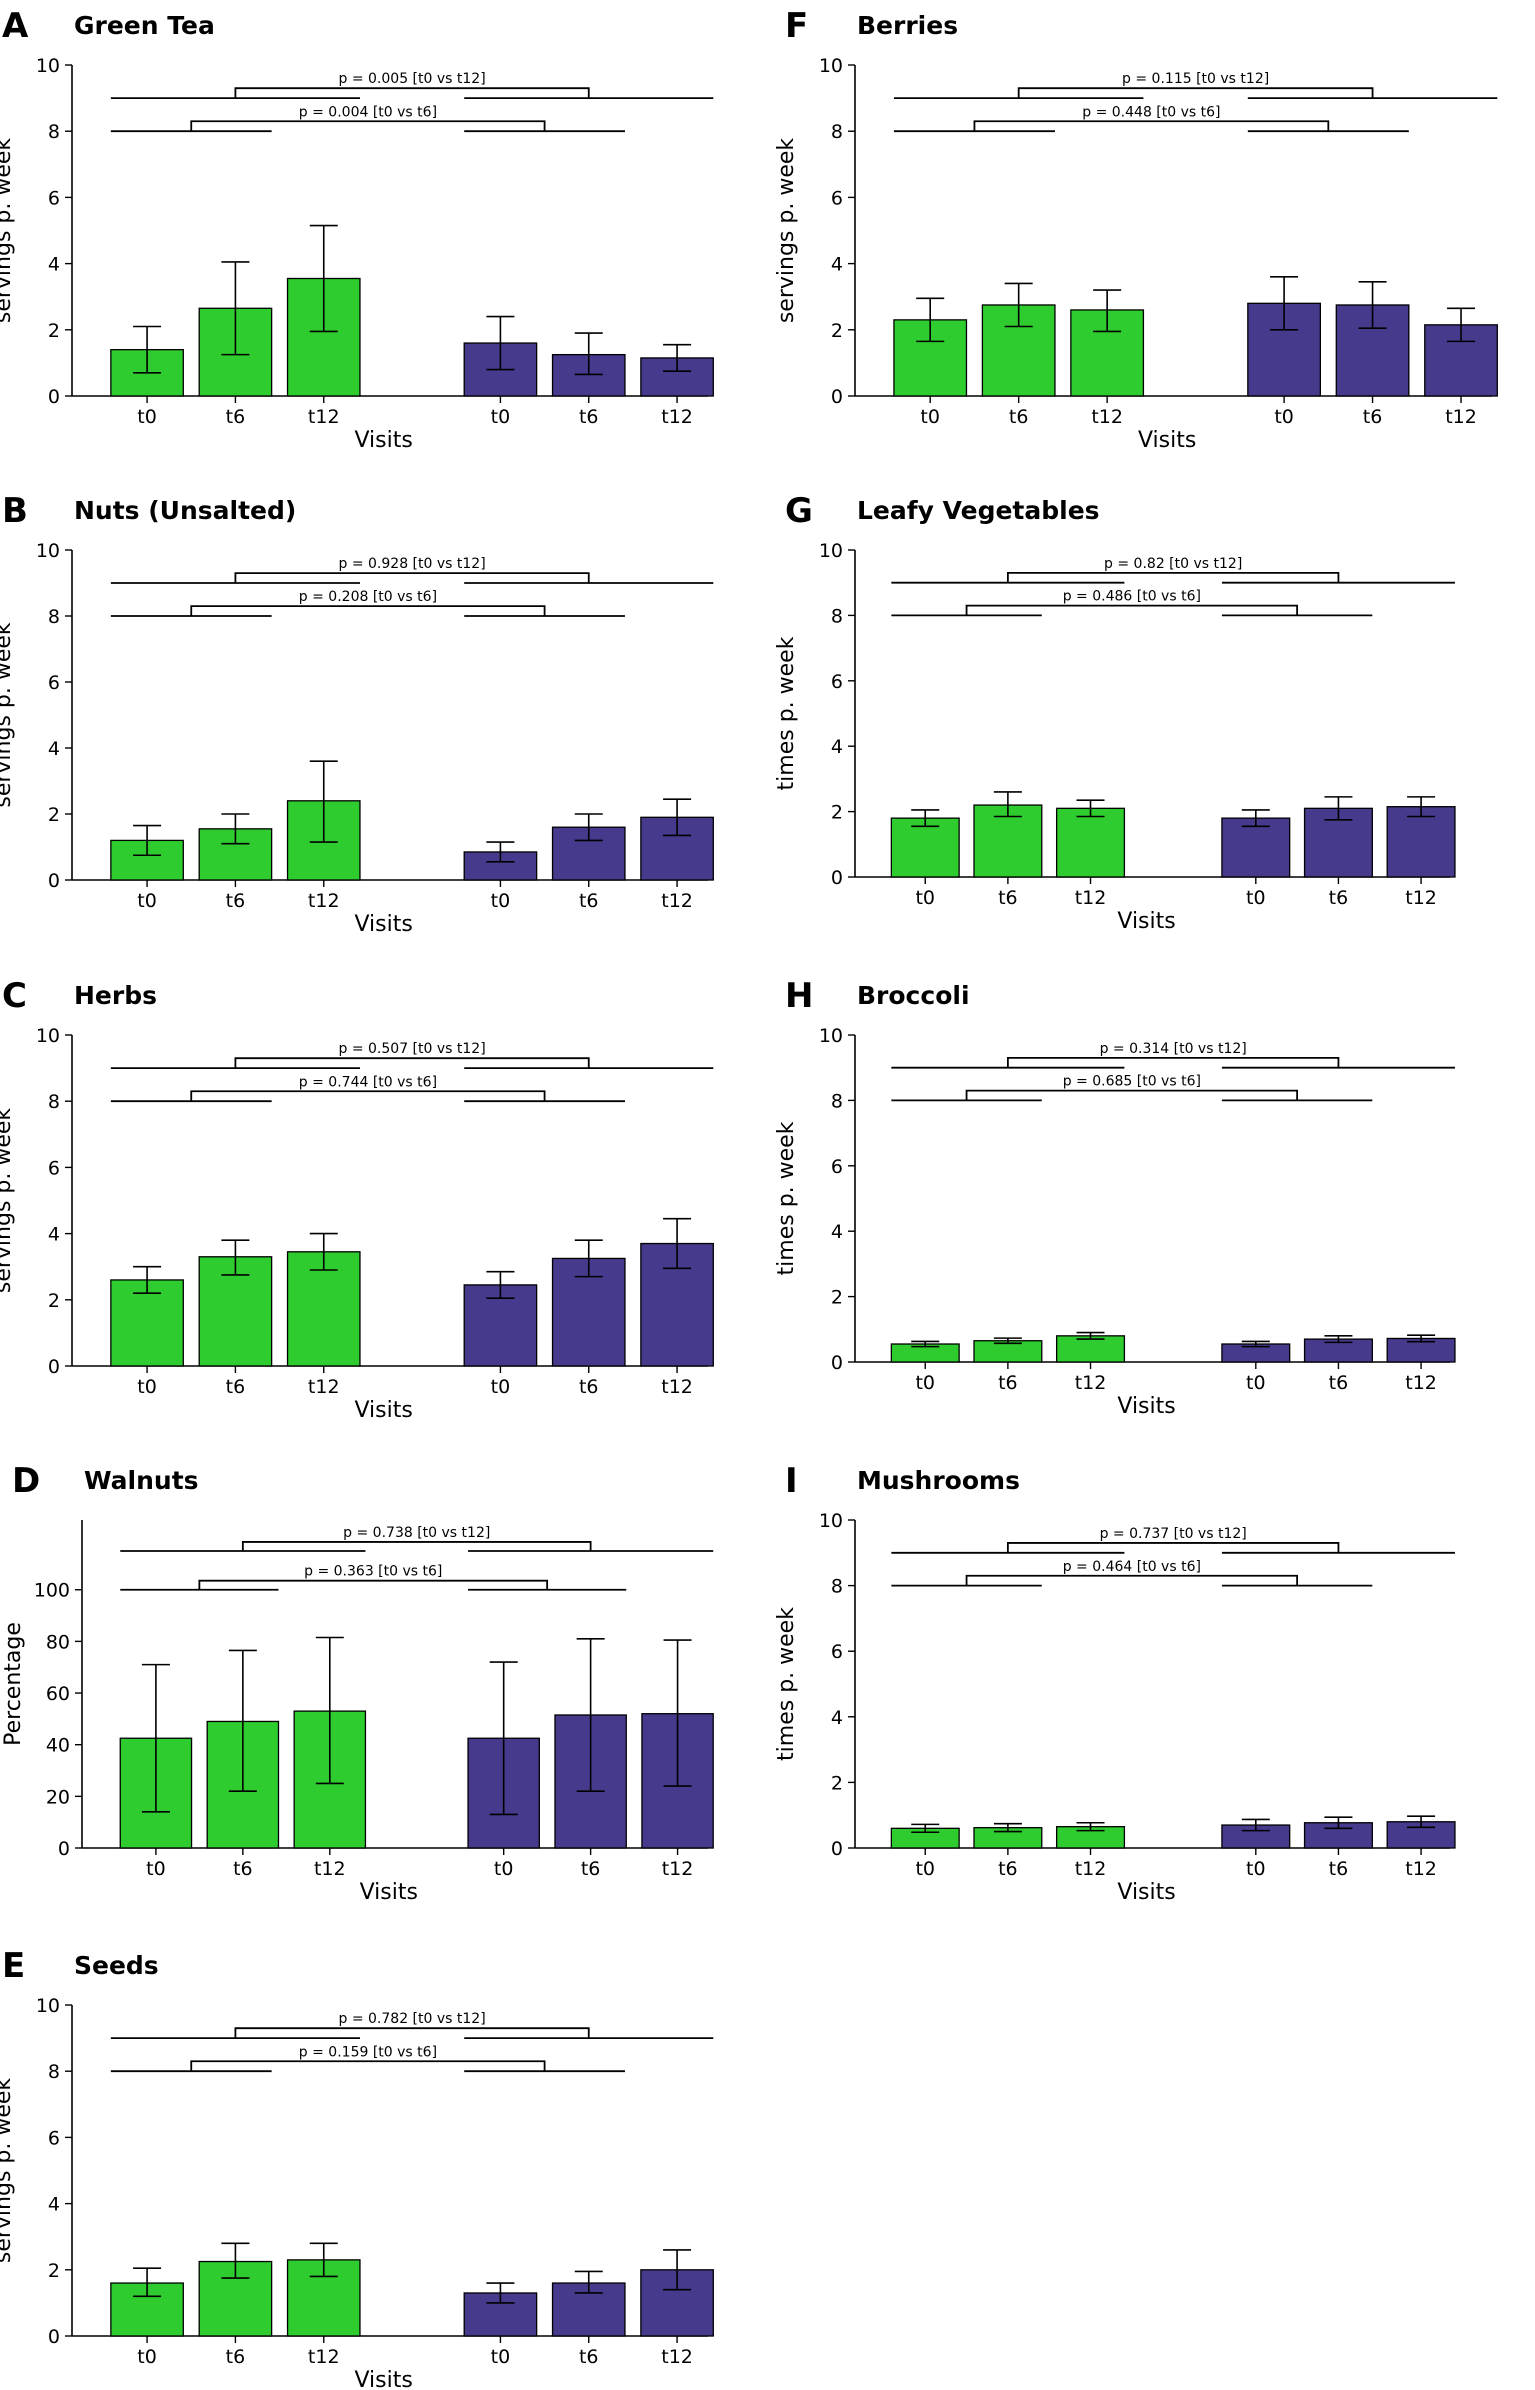 The height and width of the screenshot is (2390, 1535). I want to click on y-tick-label: 40, so click(58, 1746).